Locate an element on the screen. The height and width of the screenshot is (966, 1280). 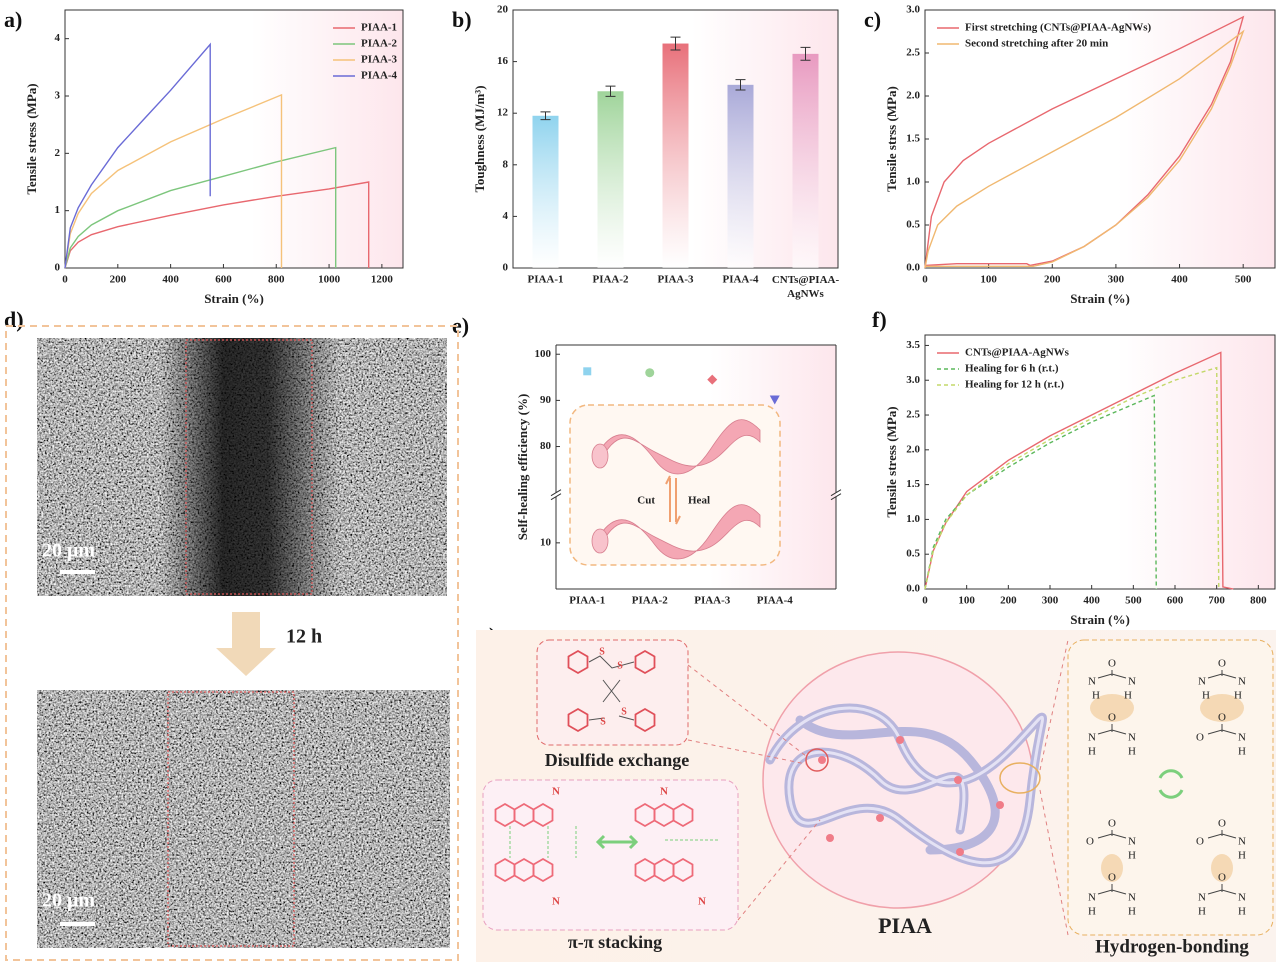
scheme-title: Disulfide exchange is located at coordinates (617, 760).